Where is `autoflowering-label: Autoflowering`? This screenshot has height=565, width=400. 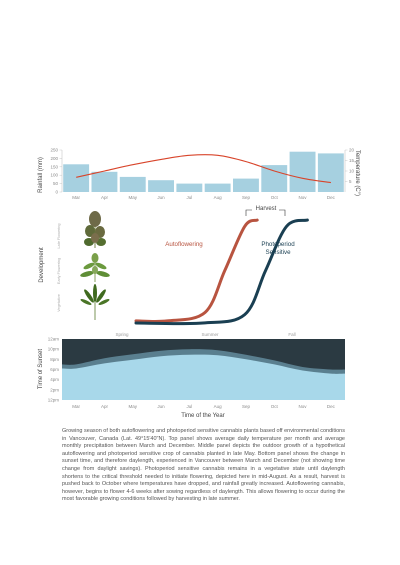
autoflowering-label: Autoflowering is located at coordinates (184, 244).